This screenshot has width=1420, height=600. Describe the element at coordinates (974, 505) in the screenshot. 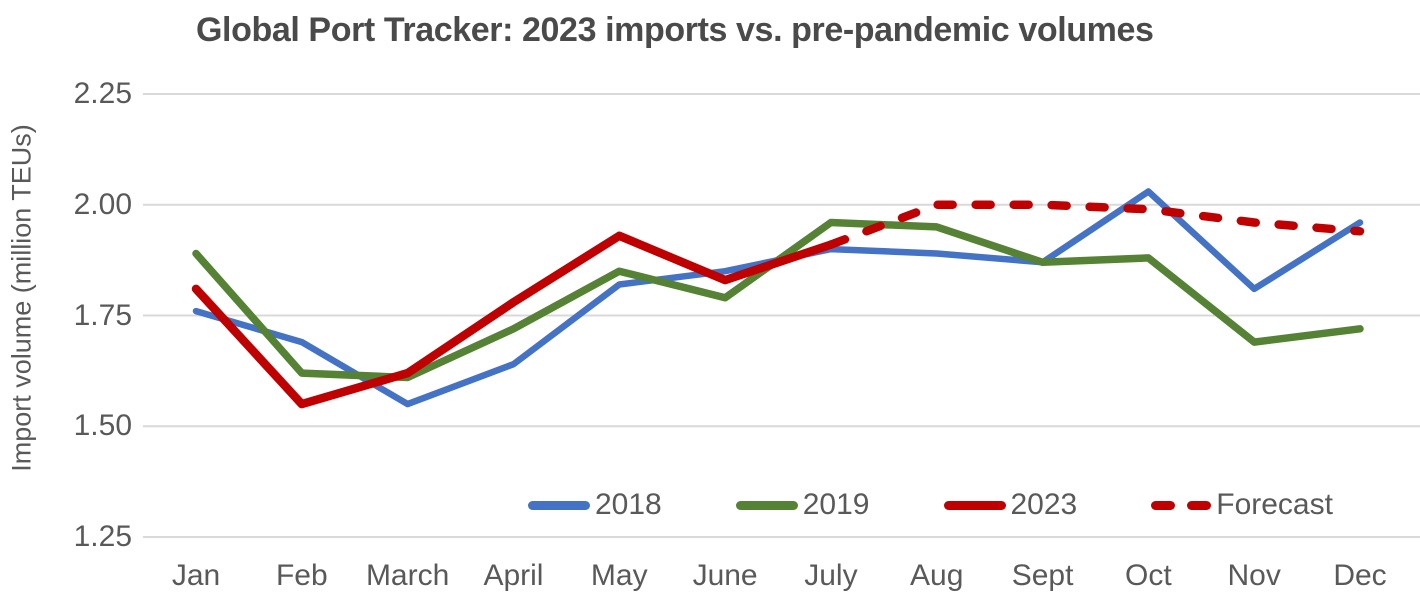

I see `legend-swatch-2023-line-icon` at that location.